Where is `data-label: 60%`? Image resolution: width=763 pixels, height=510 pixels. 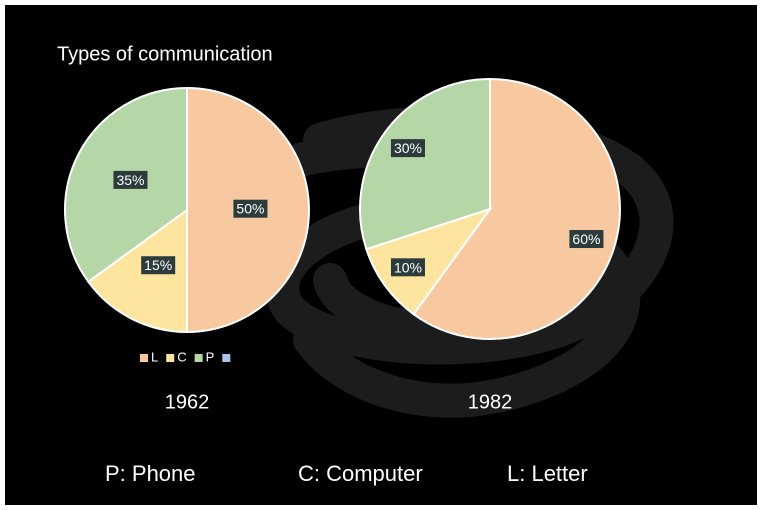
data-label: 60% is located at coordinates (586, 239).